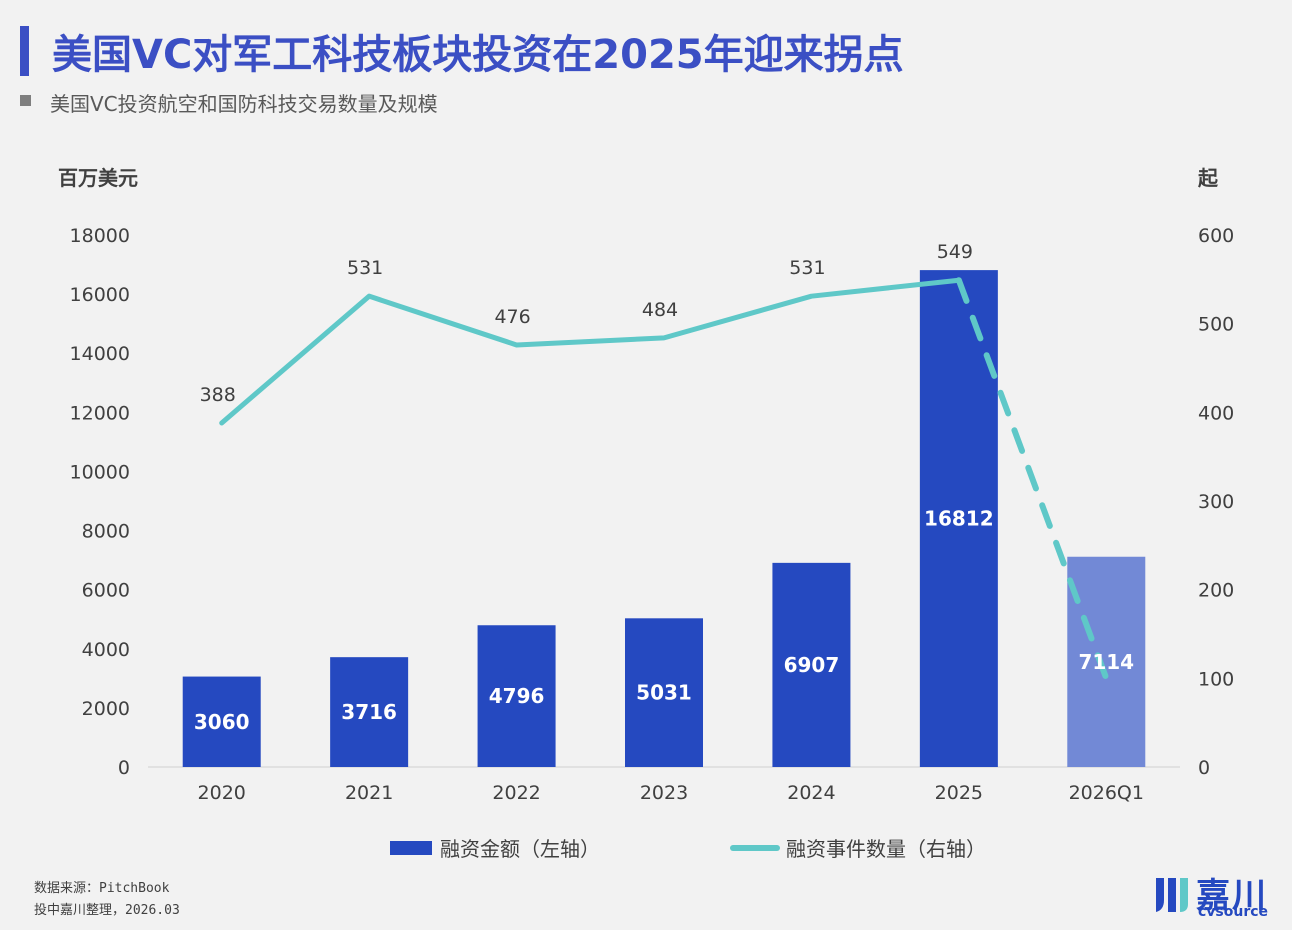 The height and width of the screenshot is (930, 1292). Describe the element at coordinates (660, 310) in the screenshot. I see `line-value-label: 484` at that location.